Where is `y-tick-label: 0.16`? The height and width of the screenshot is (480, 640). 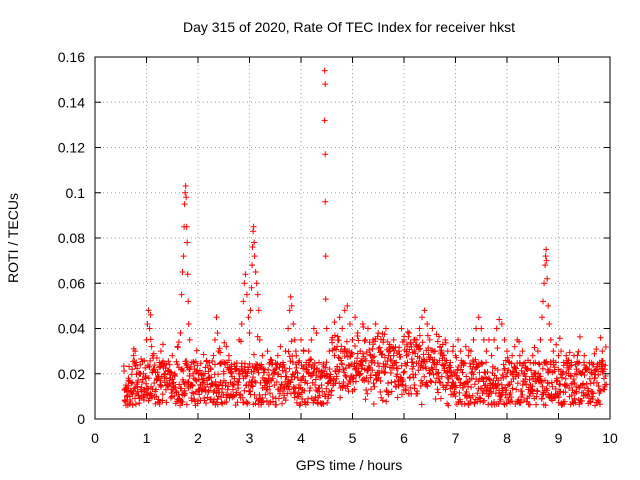 y-tick-label: 0.16 is located at coordinates (71, 57).